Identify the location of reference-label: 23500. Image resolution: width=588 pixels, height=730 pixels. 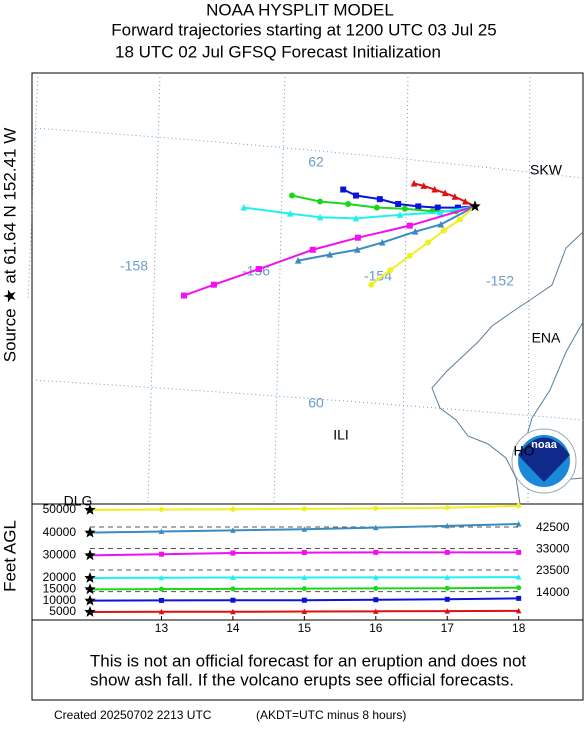
(553, 570).